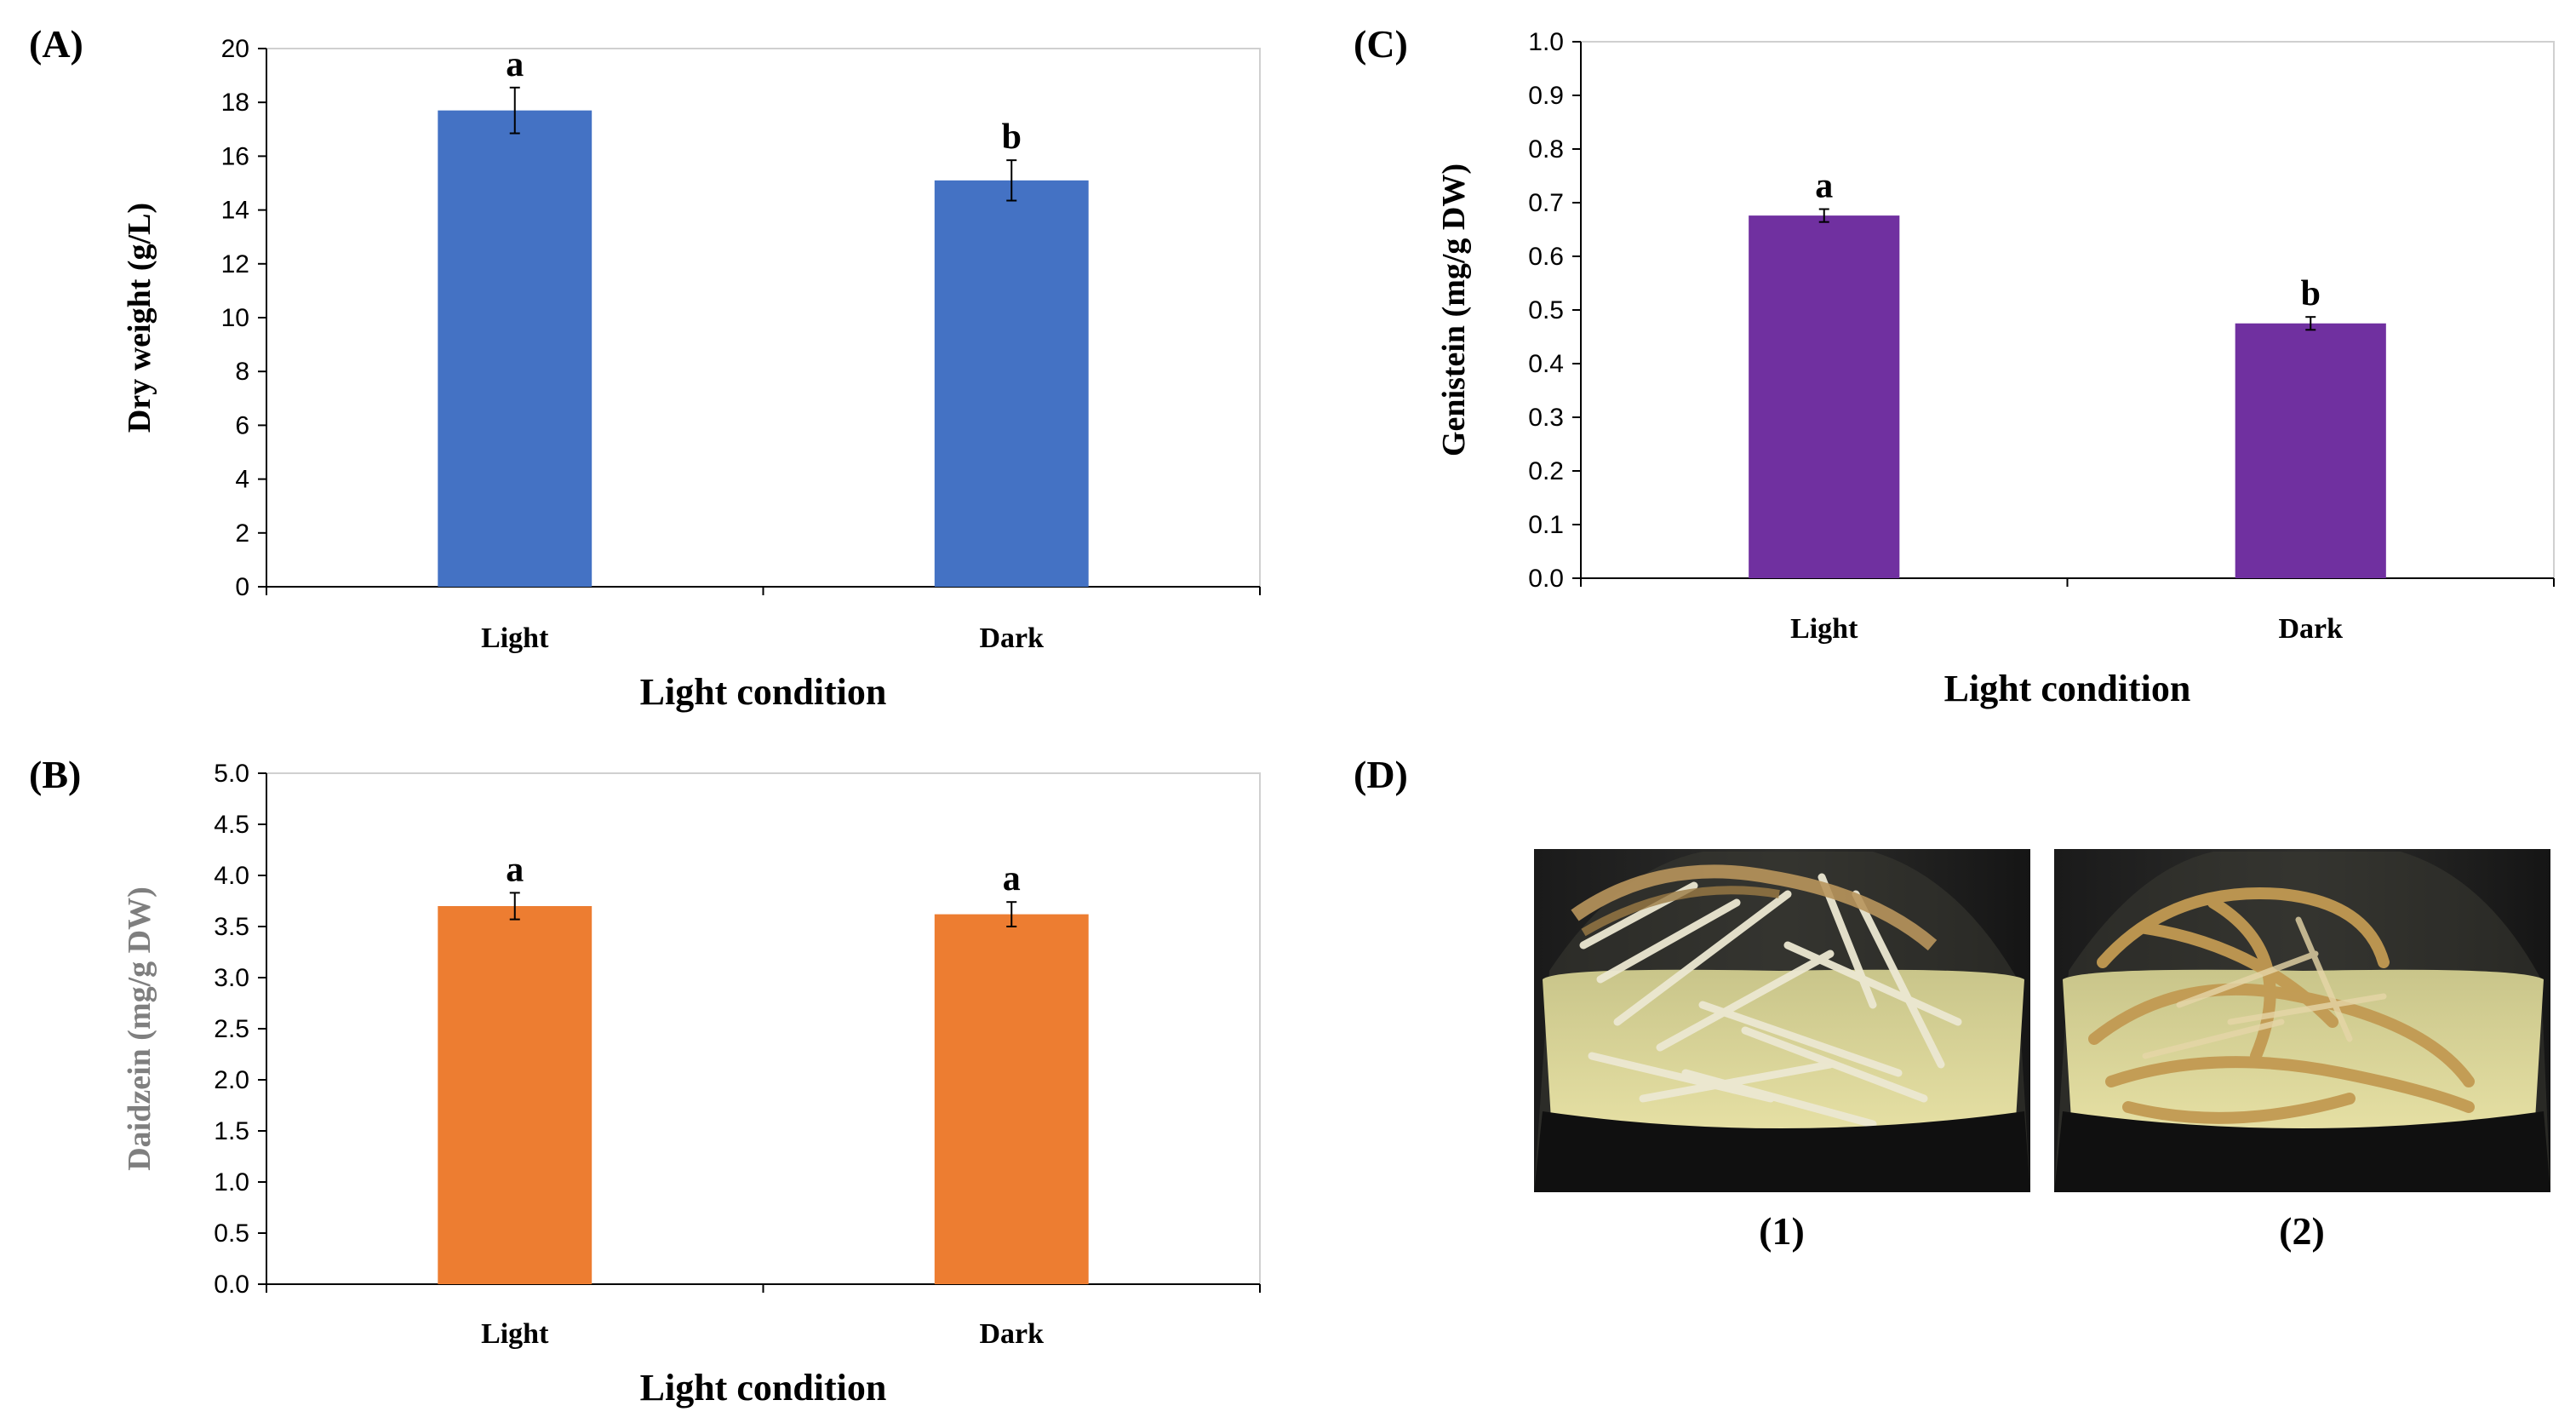 Image resolution: width=2576 pixels, height=1423 pixels. I want to click on y-tick-label: 6, so click(242, 425).